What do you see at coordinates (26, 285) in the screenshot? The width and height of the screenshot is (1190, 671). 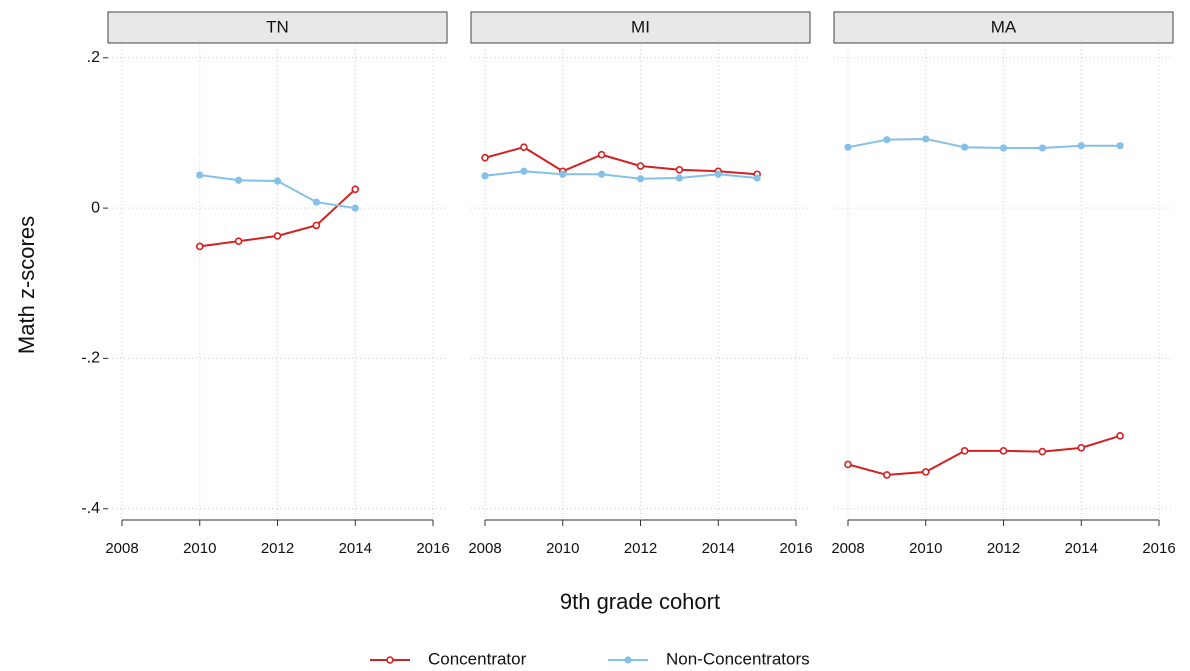 I see `y-axis-label: Math z-scores` at bounding box center [26, 285].